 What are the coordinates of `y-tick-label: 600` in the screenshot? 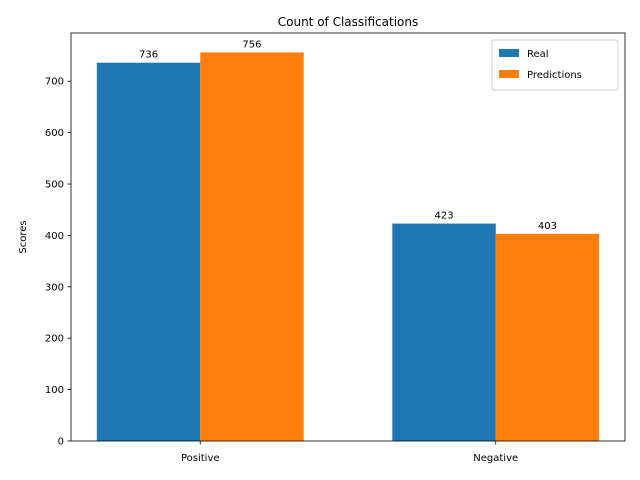 It's located at (54, 133).